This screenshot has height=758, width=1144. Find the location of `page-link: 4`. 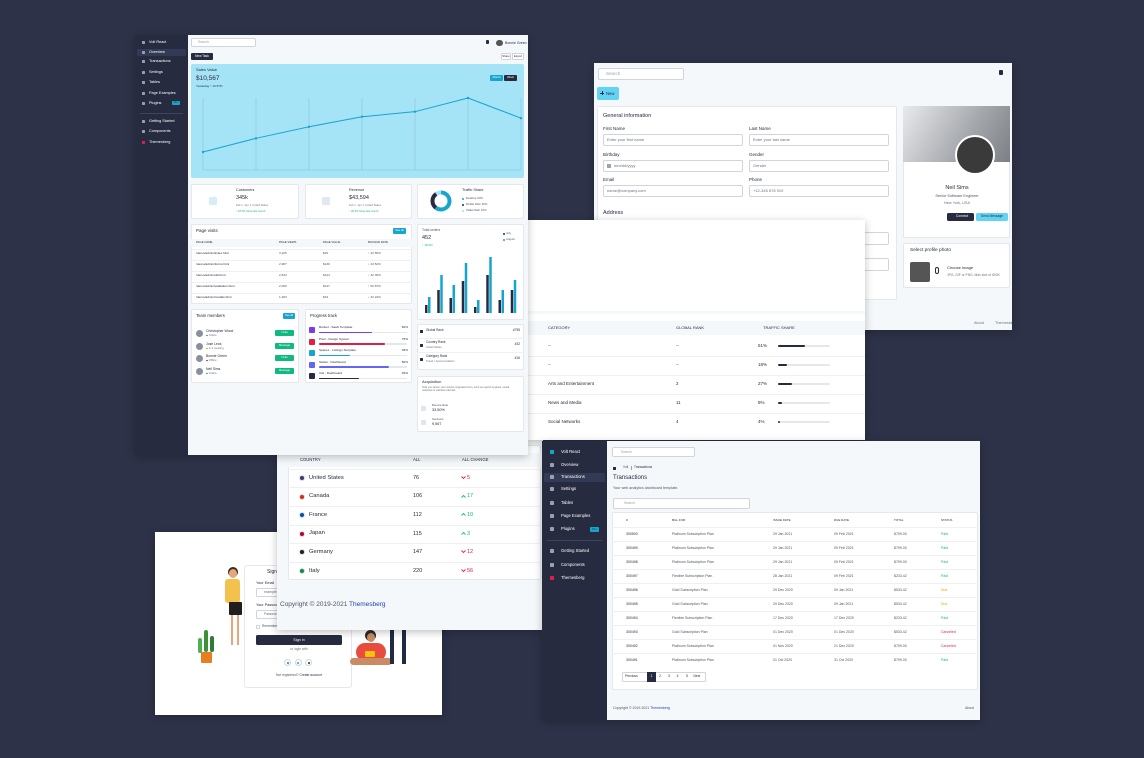

page-link: 4 is located at coordinates (677, 676).